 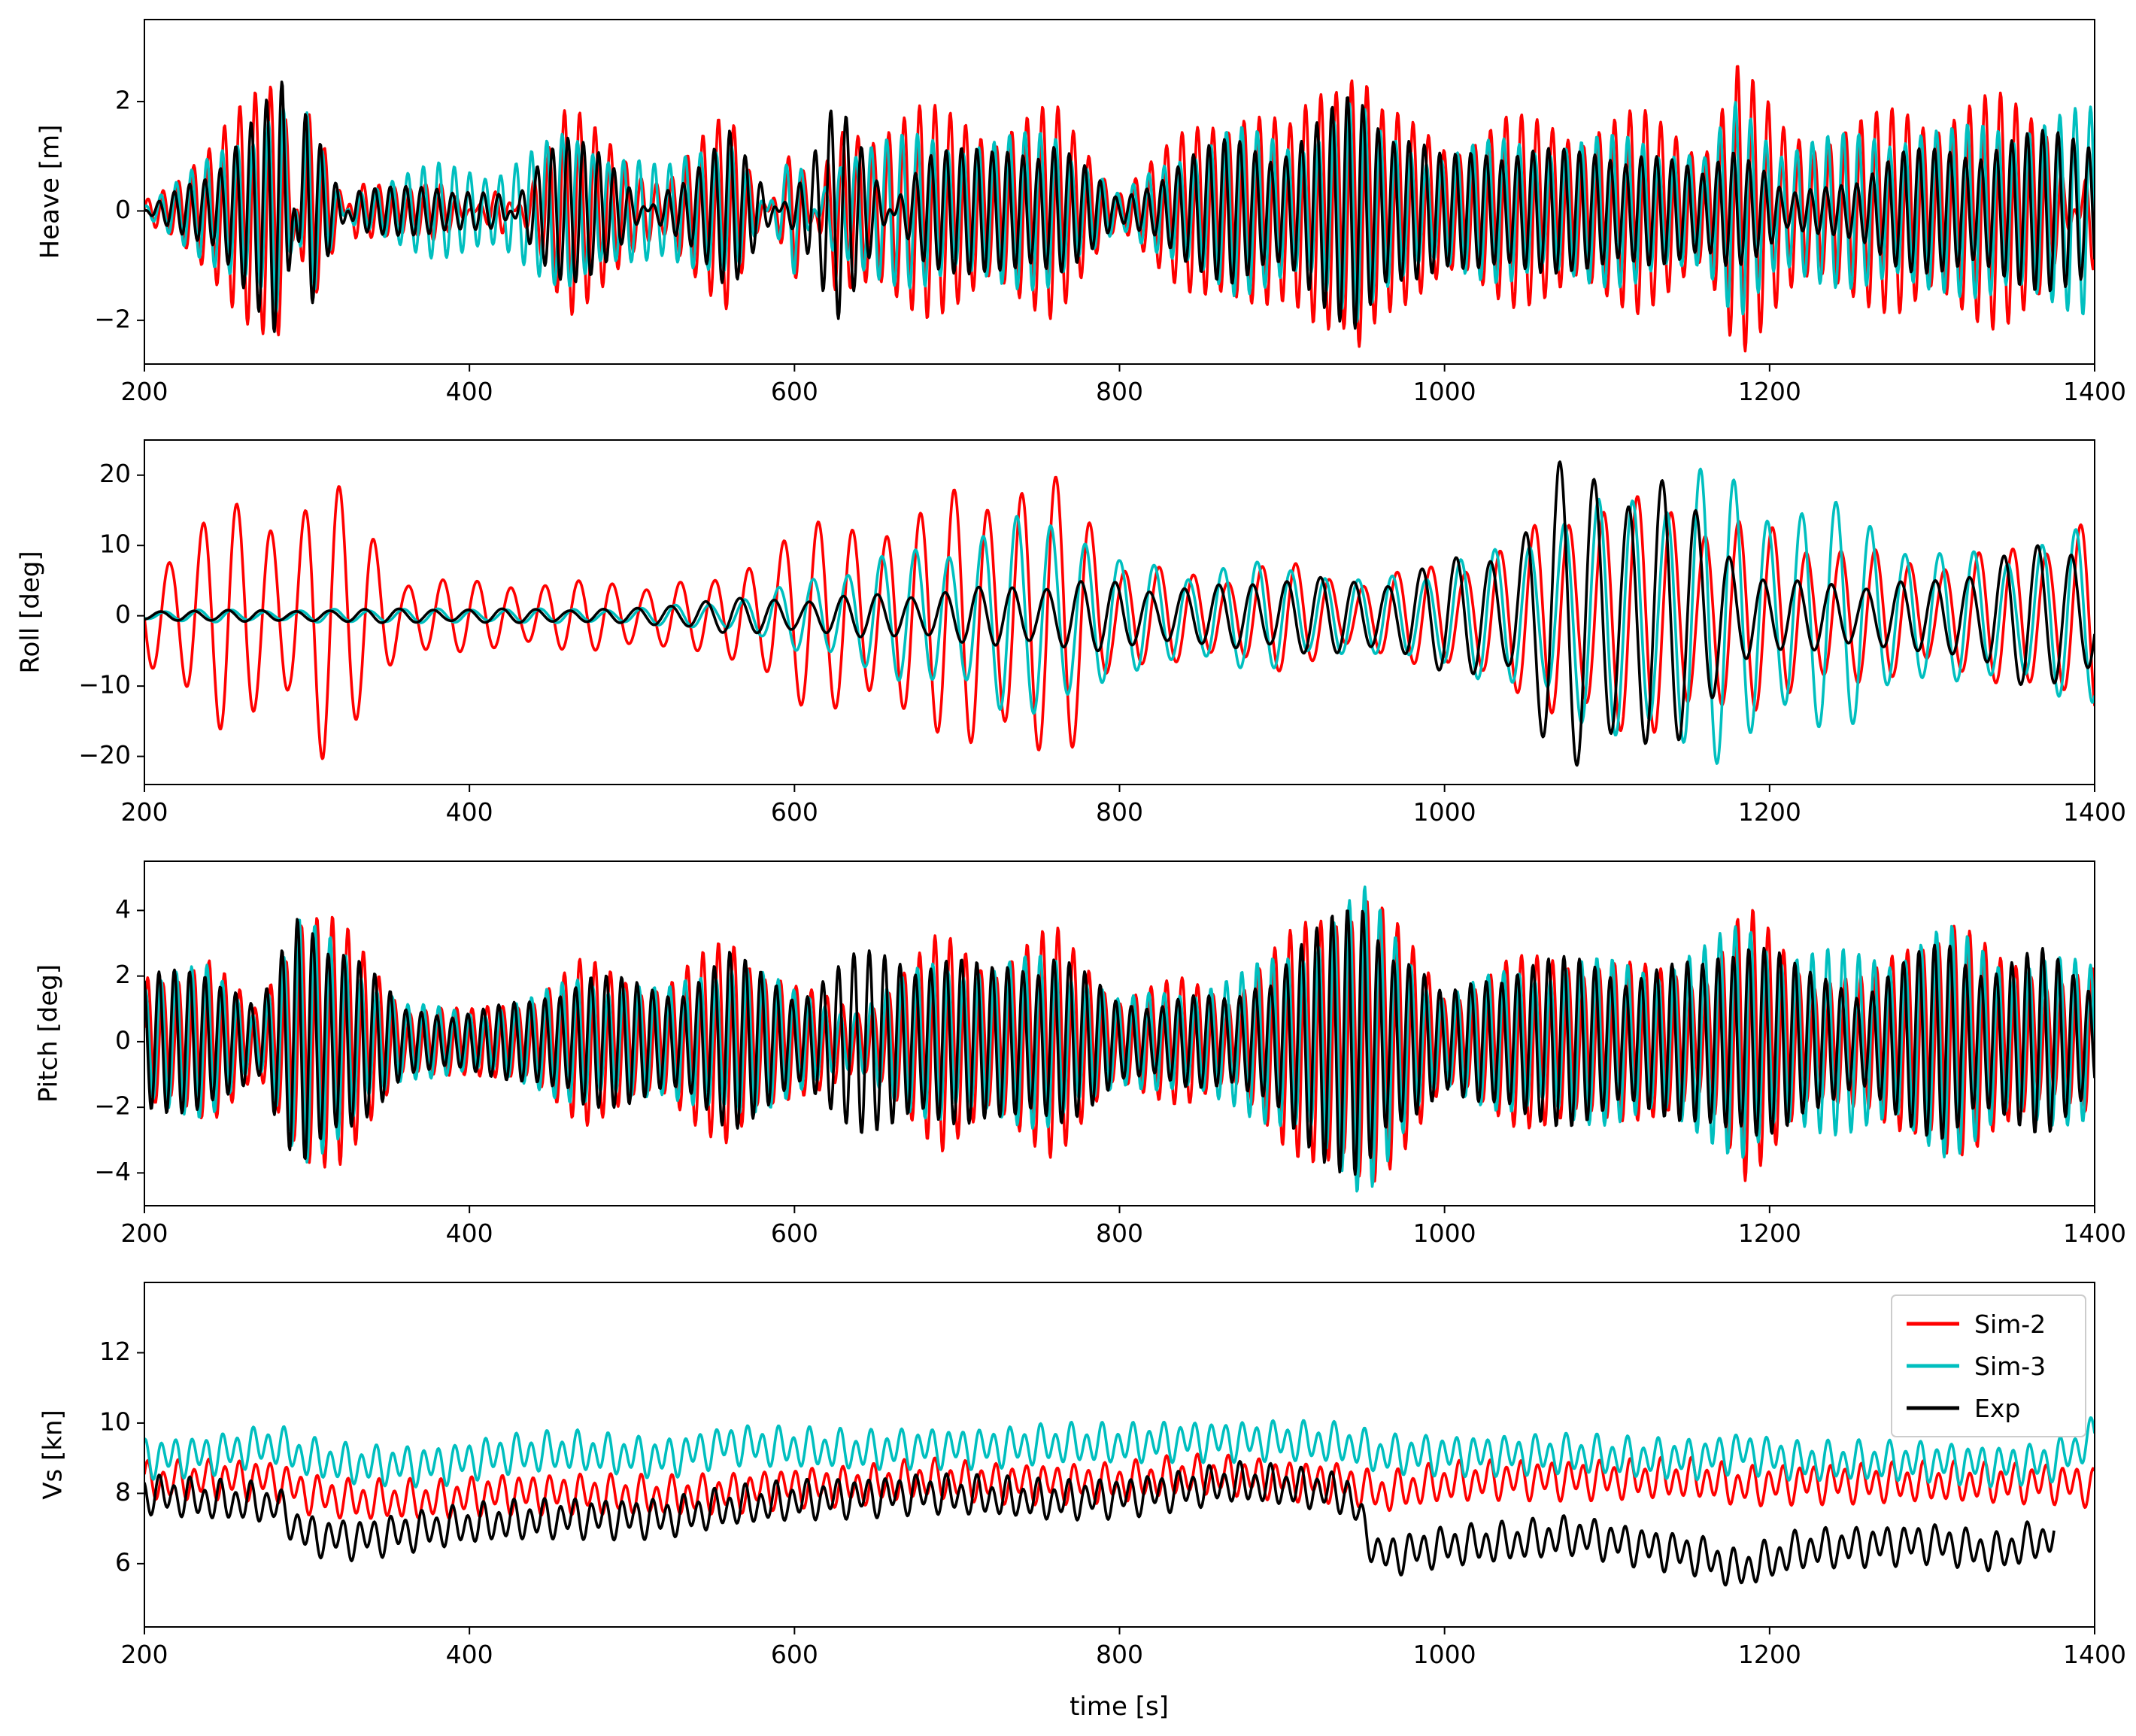 What do you see at coordinates (144, 391) in the screenshot?
I see `heave-xtick-label: 200` at bounding box center [144, 391].